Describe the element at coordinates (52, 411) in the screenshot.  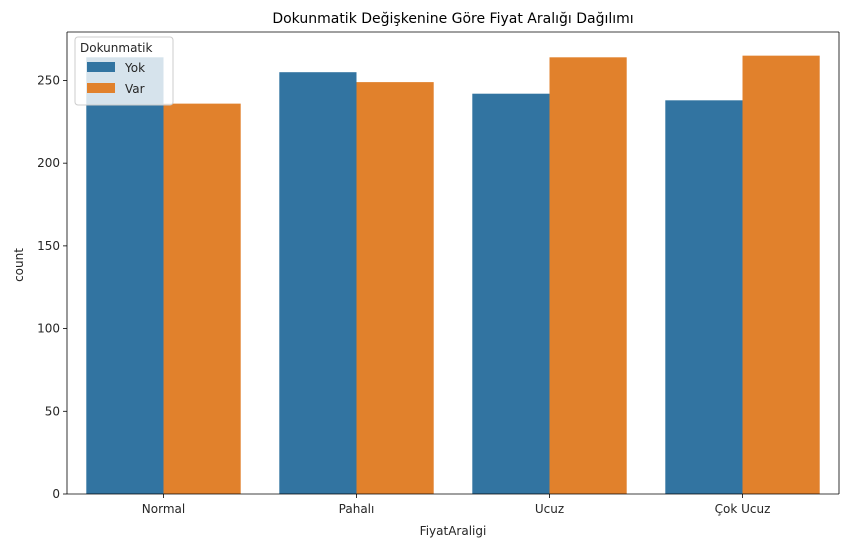
I see `y-tick-label: 50` at that location.